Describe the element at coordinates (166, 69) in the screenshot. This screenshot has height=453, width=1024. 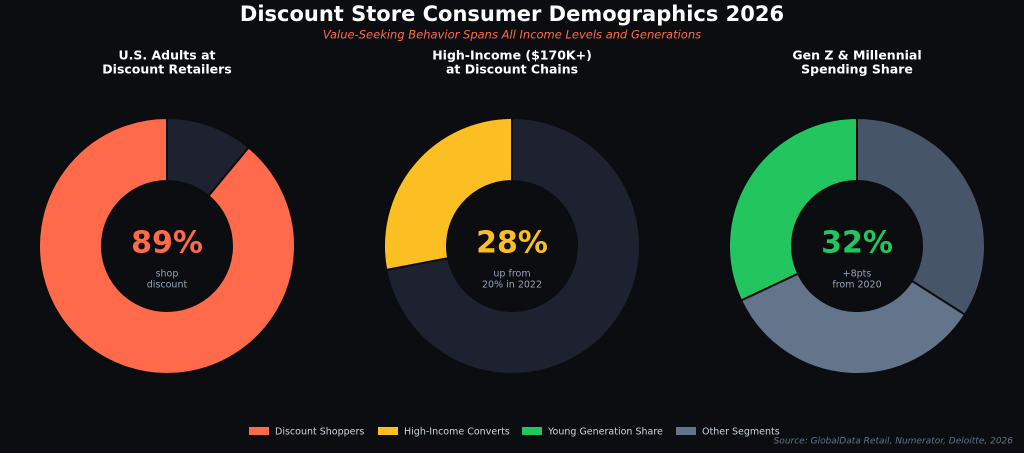
I see `chart-title: Discount Retailers` at that location.